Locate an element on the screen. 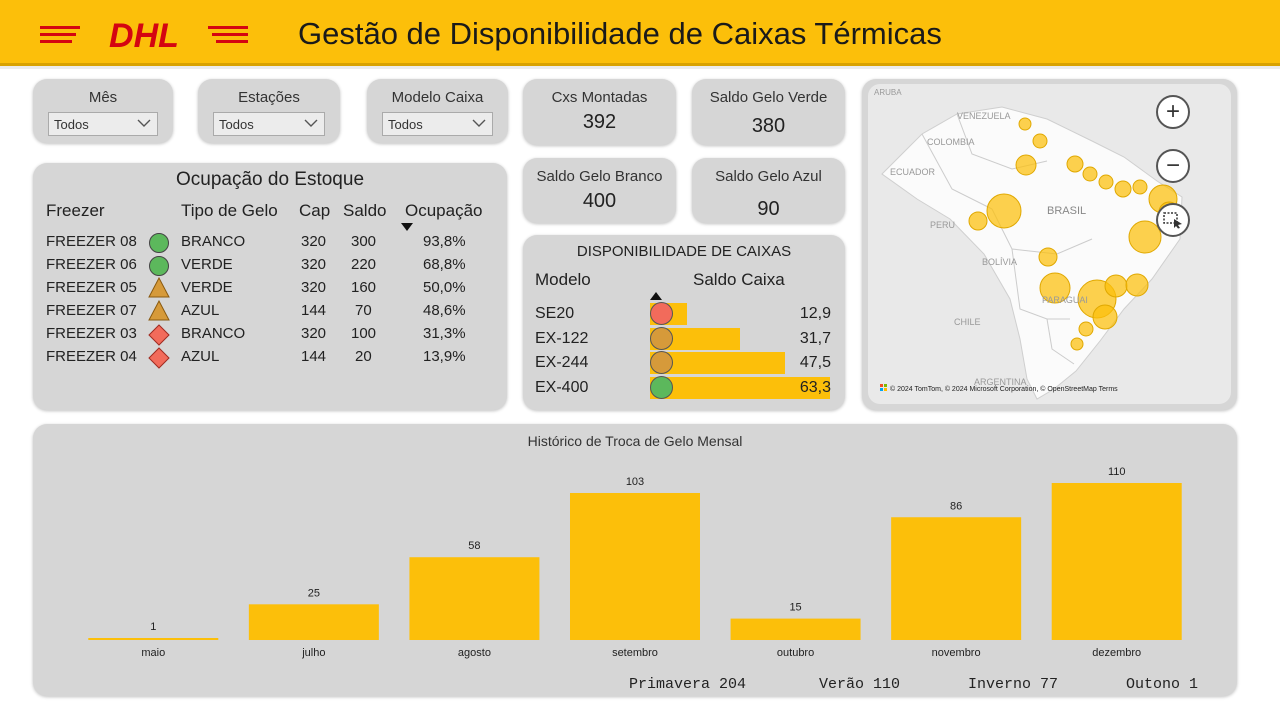 The image size is (1280, 720). zoom-in-button: + is located at coordinates (1173, 112).